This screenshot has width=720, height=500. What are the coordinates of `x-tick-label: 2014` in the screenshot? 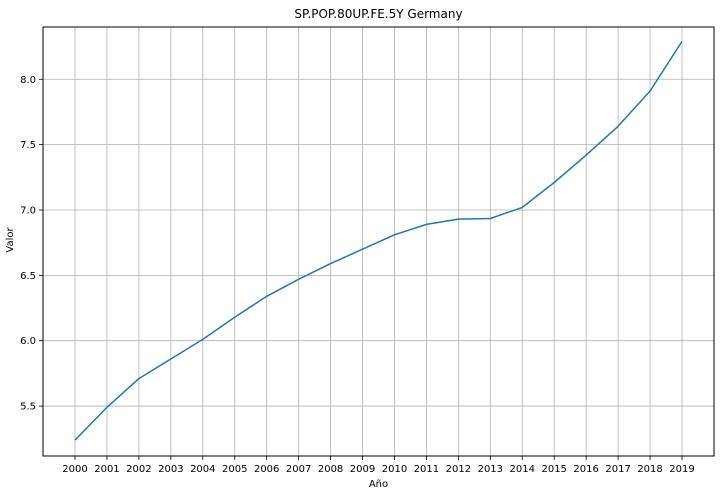 It's located at (522, 469).